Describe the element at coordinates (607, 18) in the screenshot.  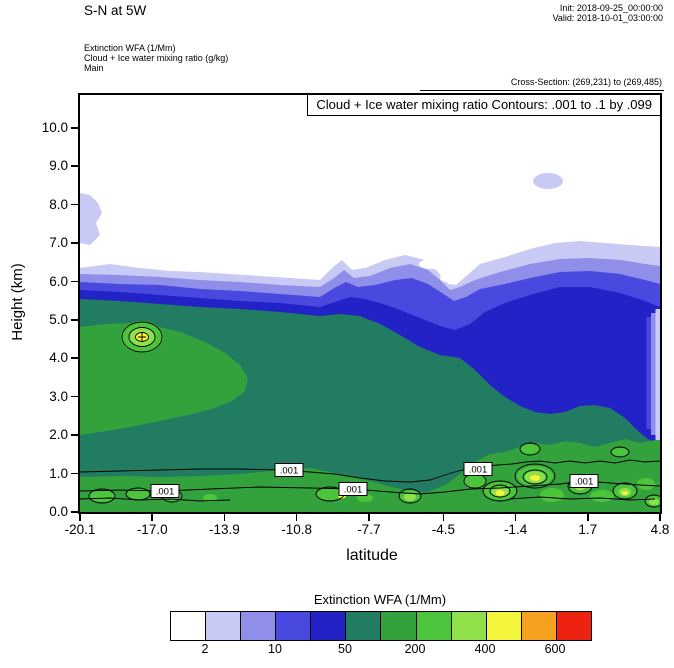
I see `valid-time: Valid: 2018-10-01_03:00:00` at that location.